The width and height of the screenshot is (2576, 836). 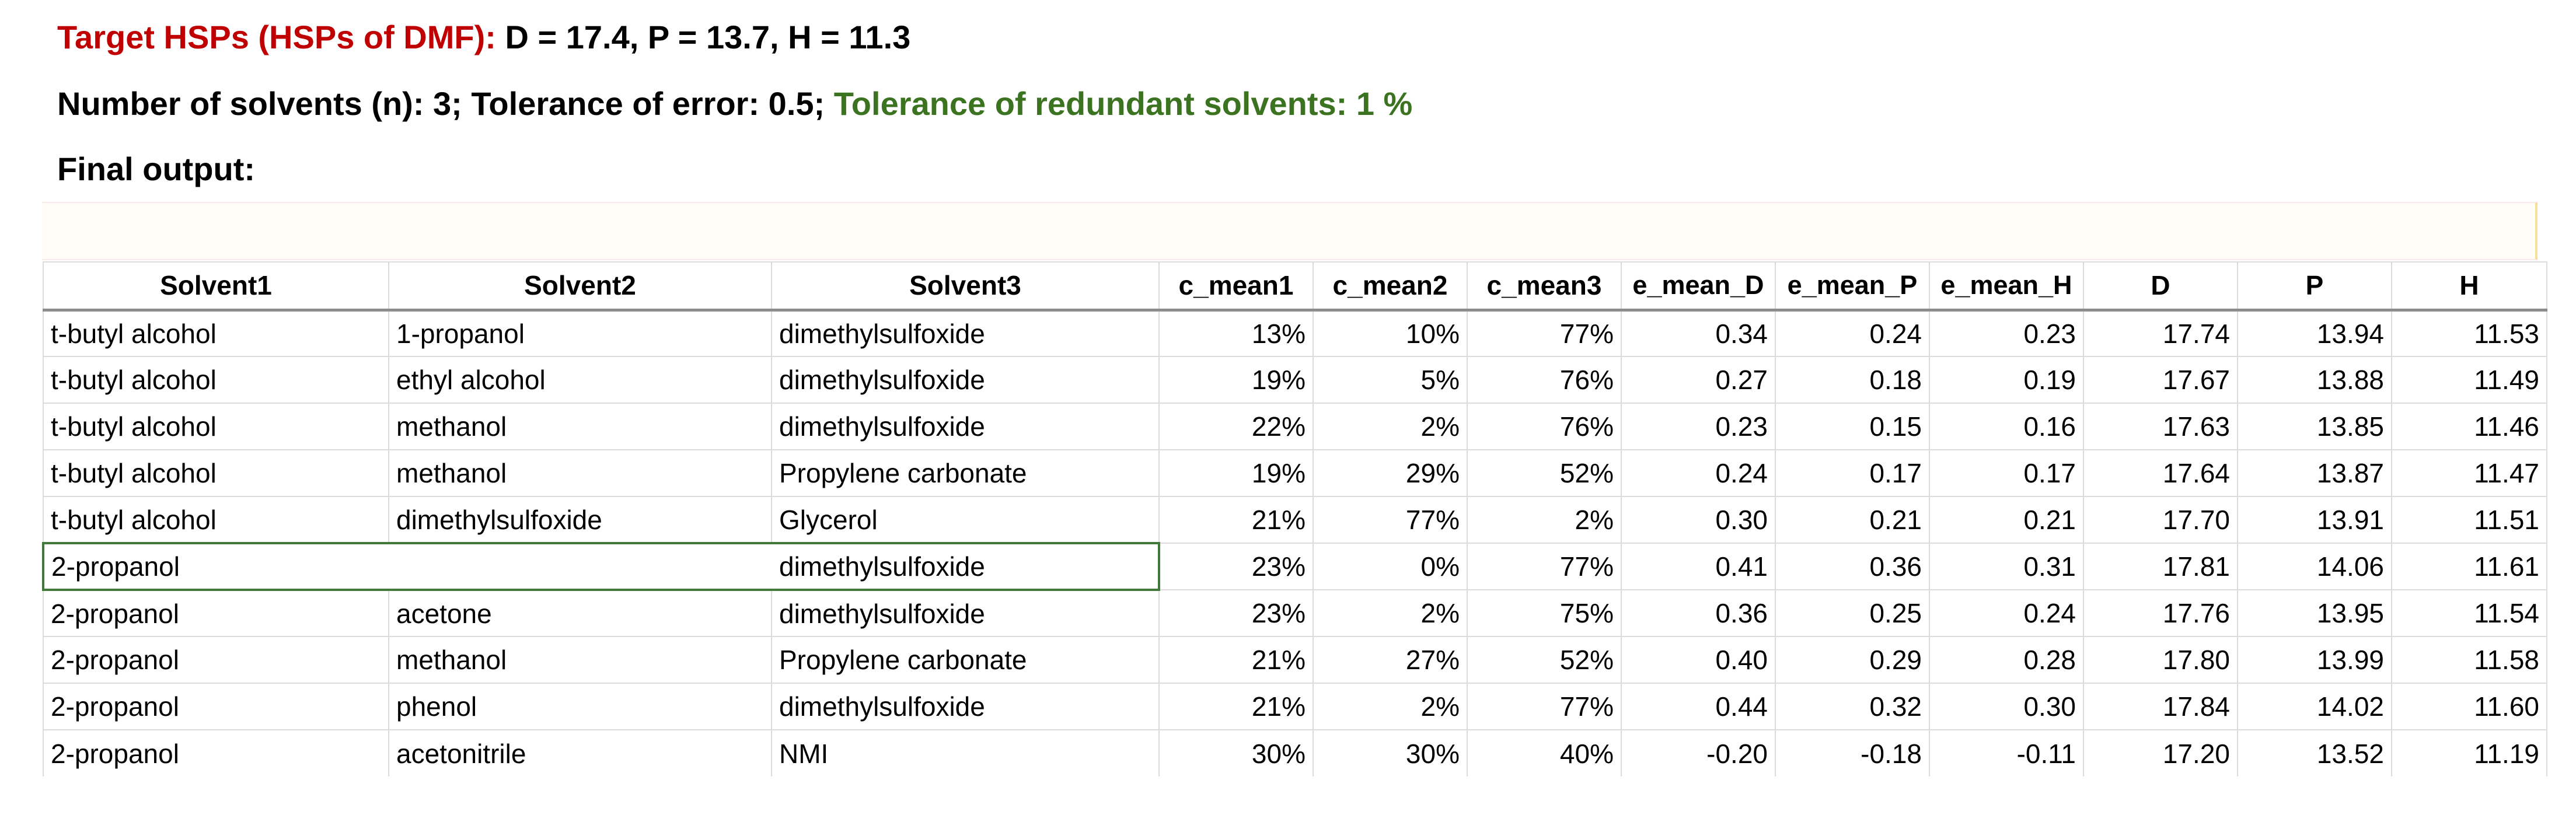 What do you see at coordinates (2160, 473) in the screenshot?
I see `table-cell-d: 17.64` at bounding box center [2160, 473].